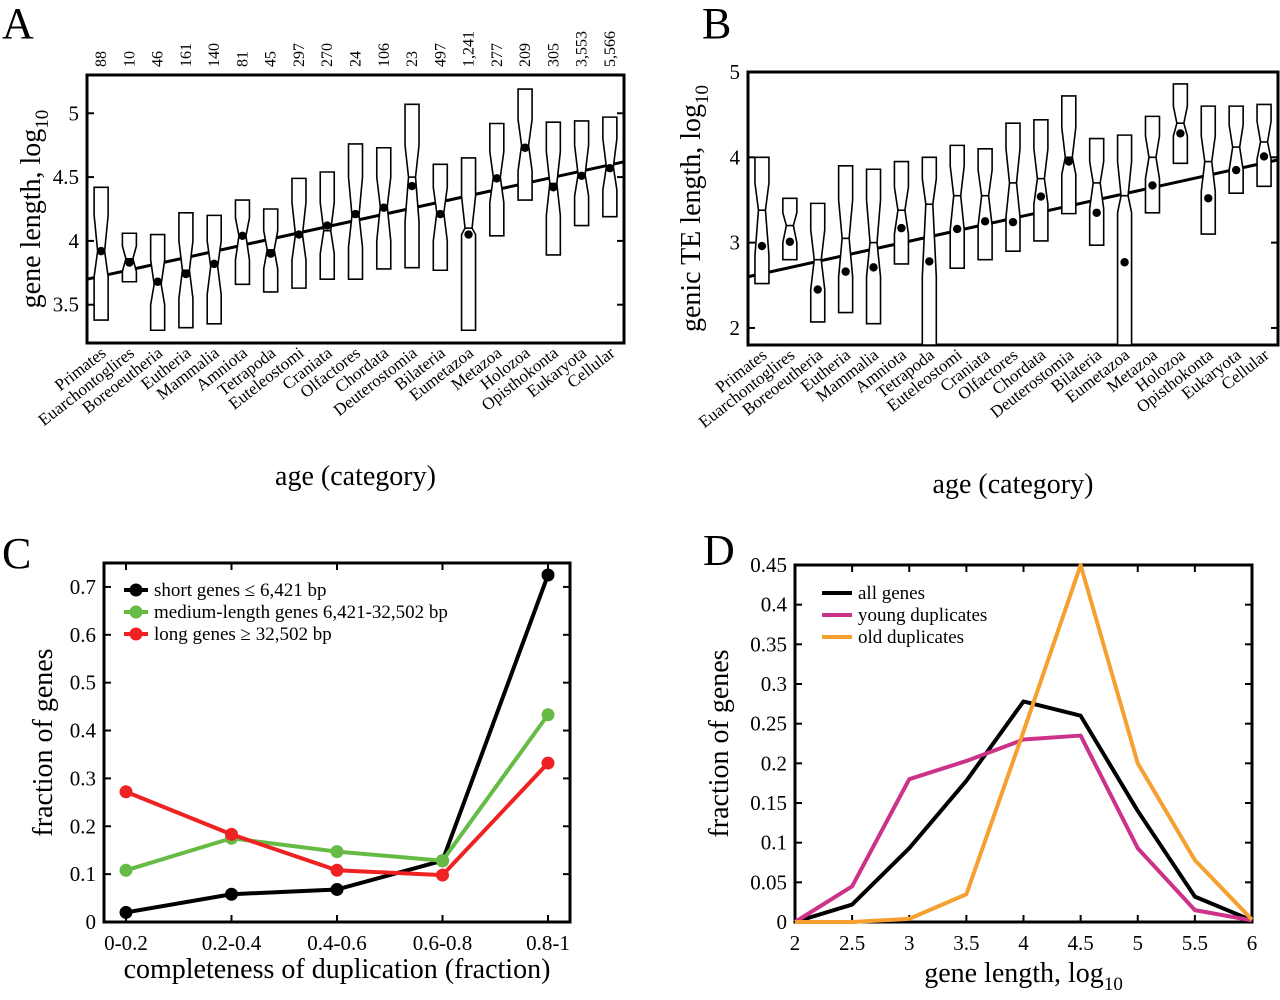 The height and width of the screenshot is (1000, 1280). What do you see at coordinates (327, 55) in the screenshot?
I see `gene-count-label: 270` at bounding box center [327, 55].